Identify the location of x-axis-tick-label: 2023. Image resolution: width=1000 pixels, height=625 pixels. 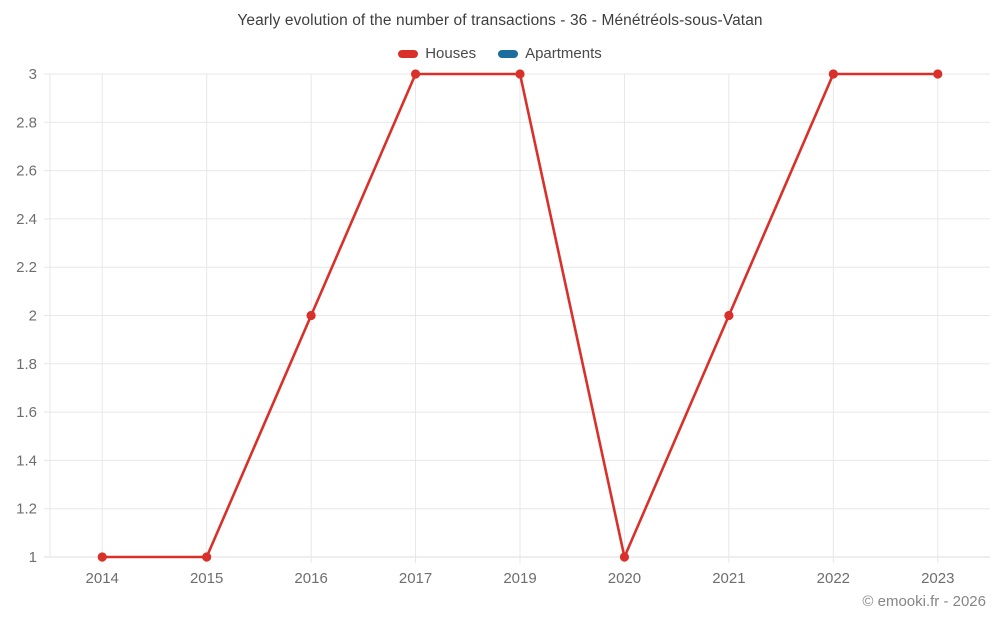
(937, 578).